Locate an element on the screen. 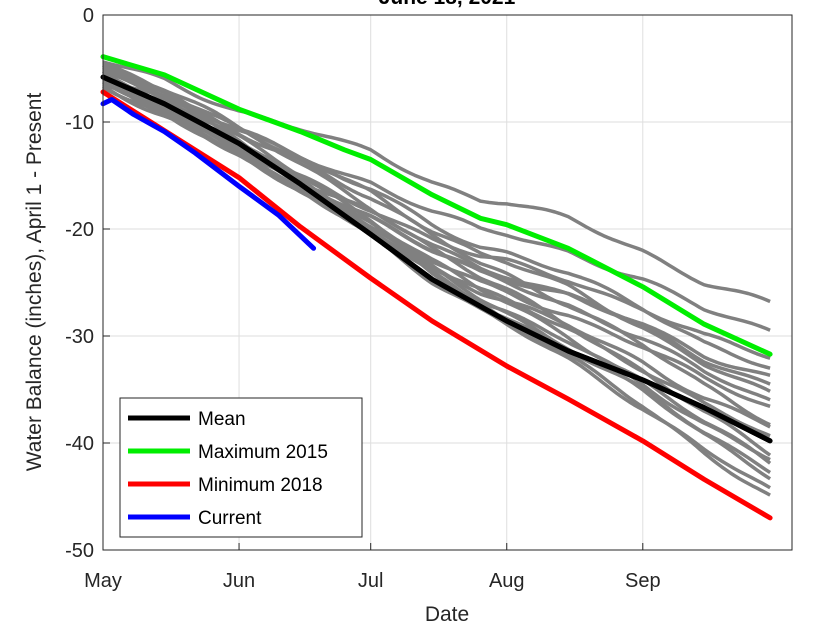 The width and height of the screenshot is (818, 629). x-tick-label: May is located at coordinates (103, 581).